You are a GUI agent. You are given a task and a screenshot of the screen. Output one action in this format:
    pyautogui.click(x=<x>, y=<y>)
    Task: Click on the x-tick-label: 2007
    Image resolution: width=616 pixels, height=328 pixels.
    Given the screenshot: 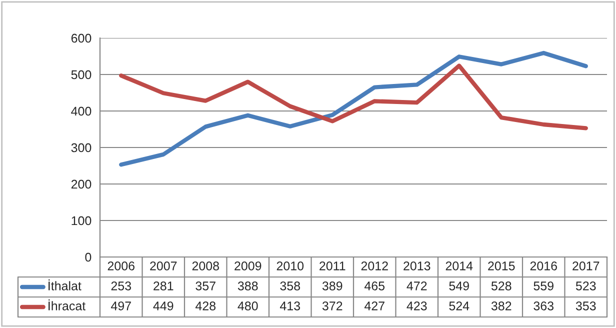 What is the action you would take?
    pyautogui.click(x=163, y=266)
    